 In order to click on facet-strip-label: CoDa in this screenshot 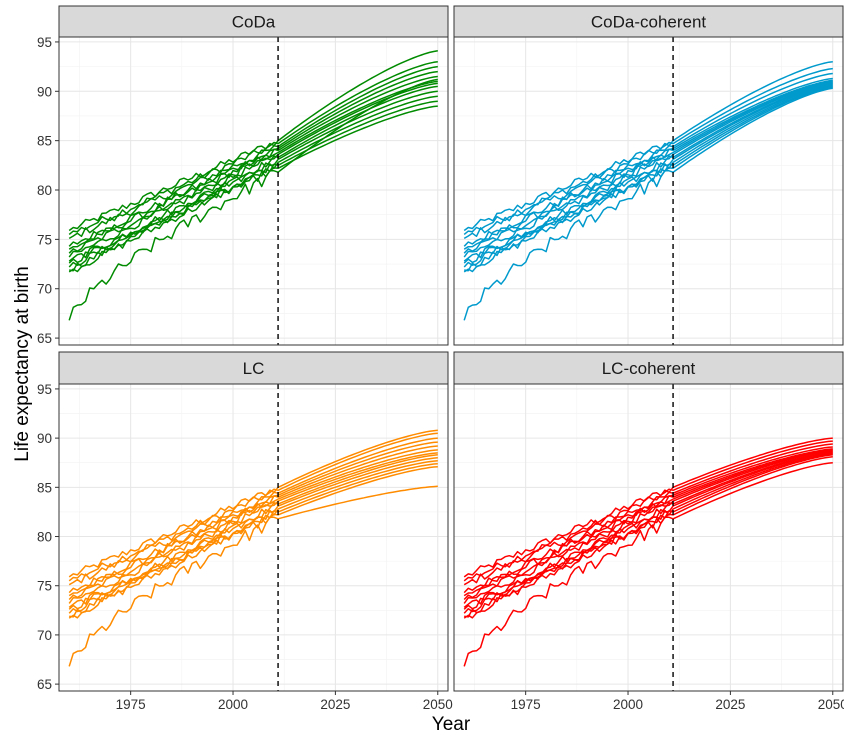, I will do `click(254, 22)`.